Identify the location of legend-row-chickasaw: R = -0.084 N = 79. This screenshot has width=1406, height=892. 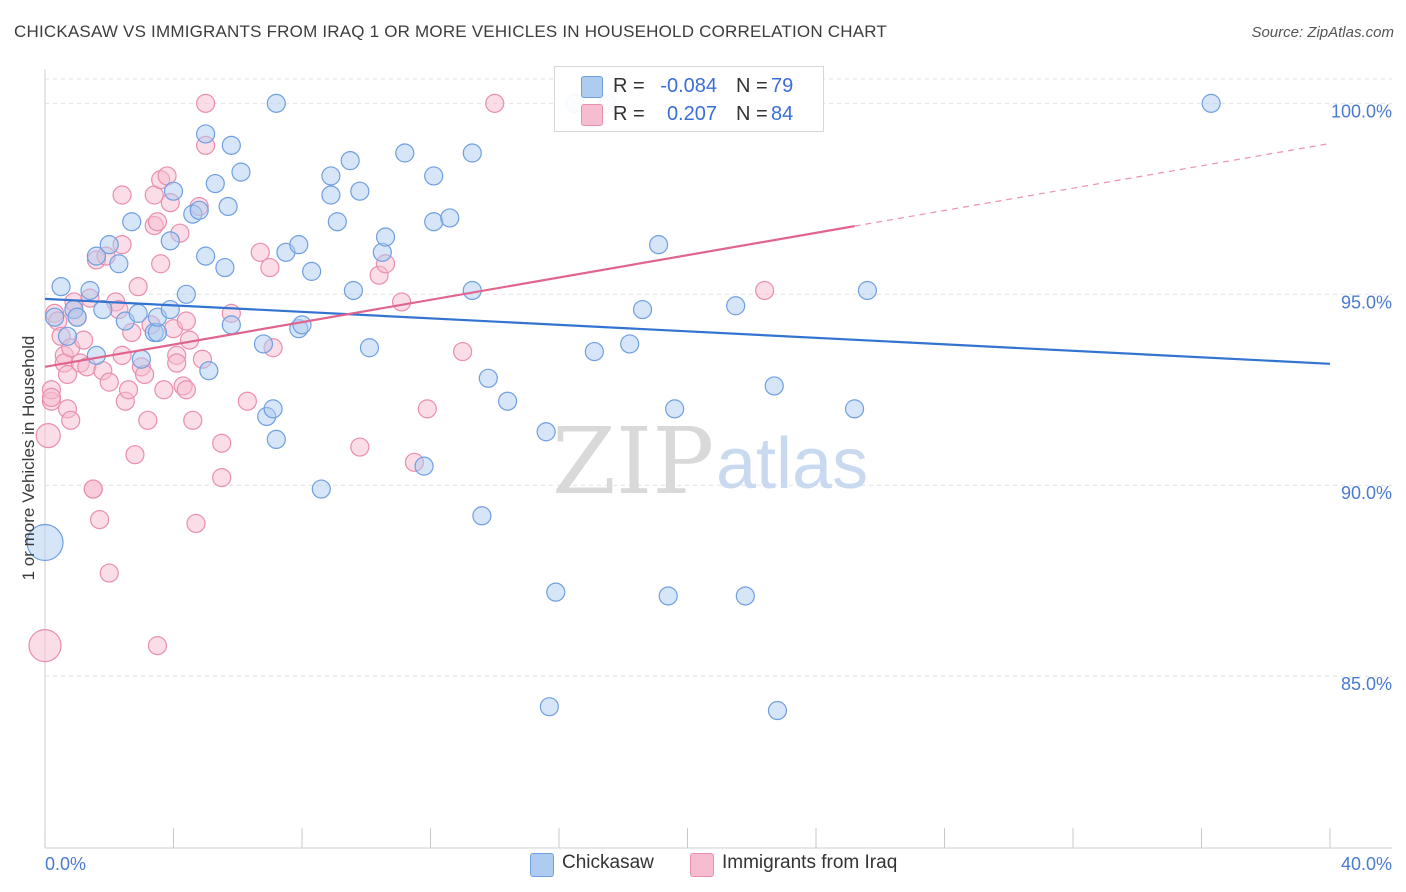
(689, 87).